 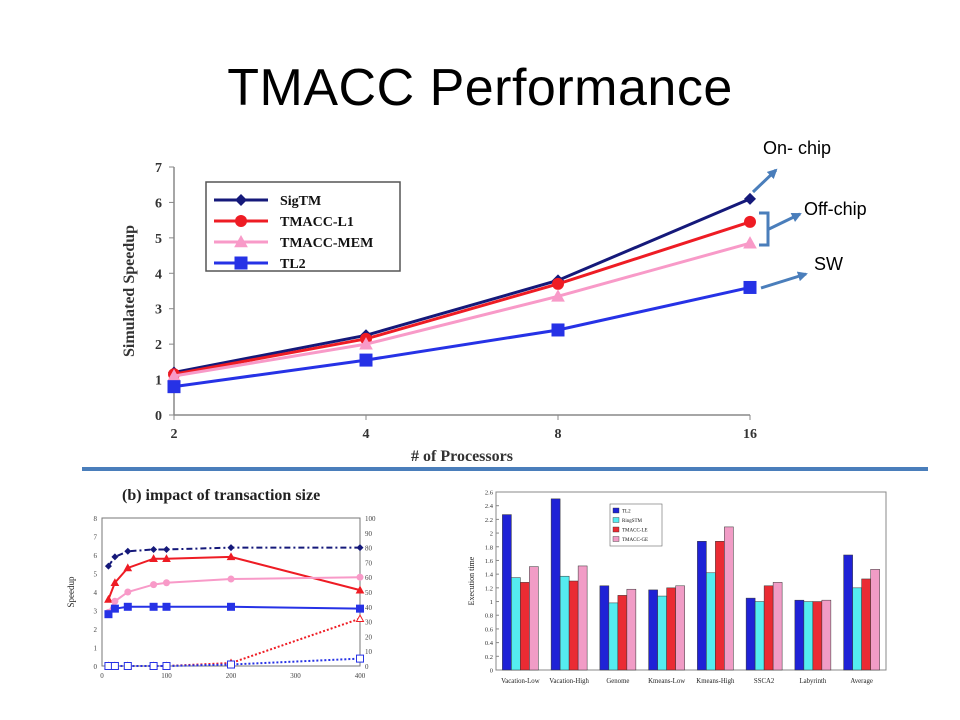 What do you see at coordinates (764, 681) in the screenshot?
I see `x-tick-label: SSCA2` at bounding box center [764, 681].